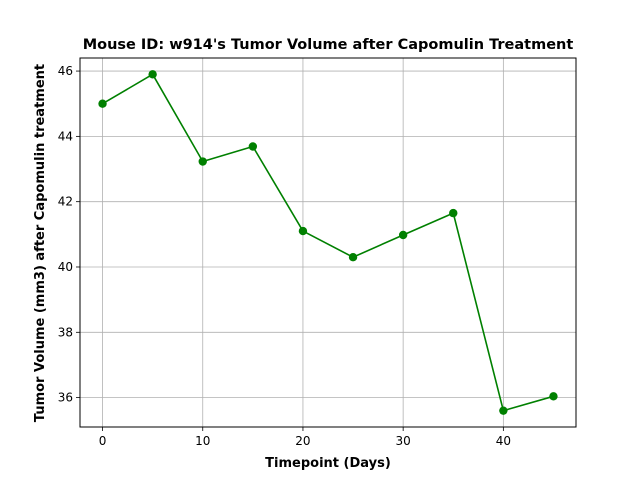  I want to click on y-tick-label: 38, so click(65, 332).